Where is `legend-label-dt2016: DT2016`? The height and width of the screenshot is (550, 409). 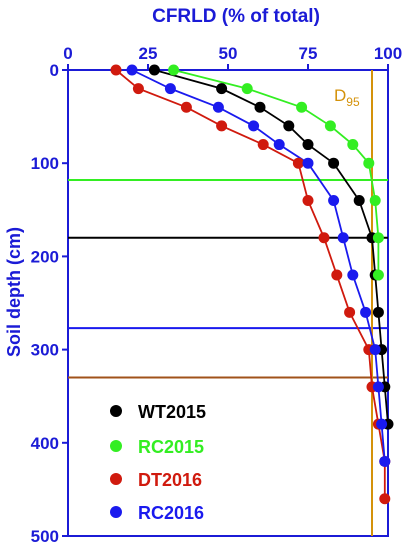
legend-label-dt2016: DT2016 is located at coordinates (170, 480).